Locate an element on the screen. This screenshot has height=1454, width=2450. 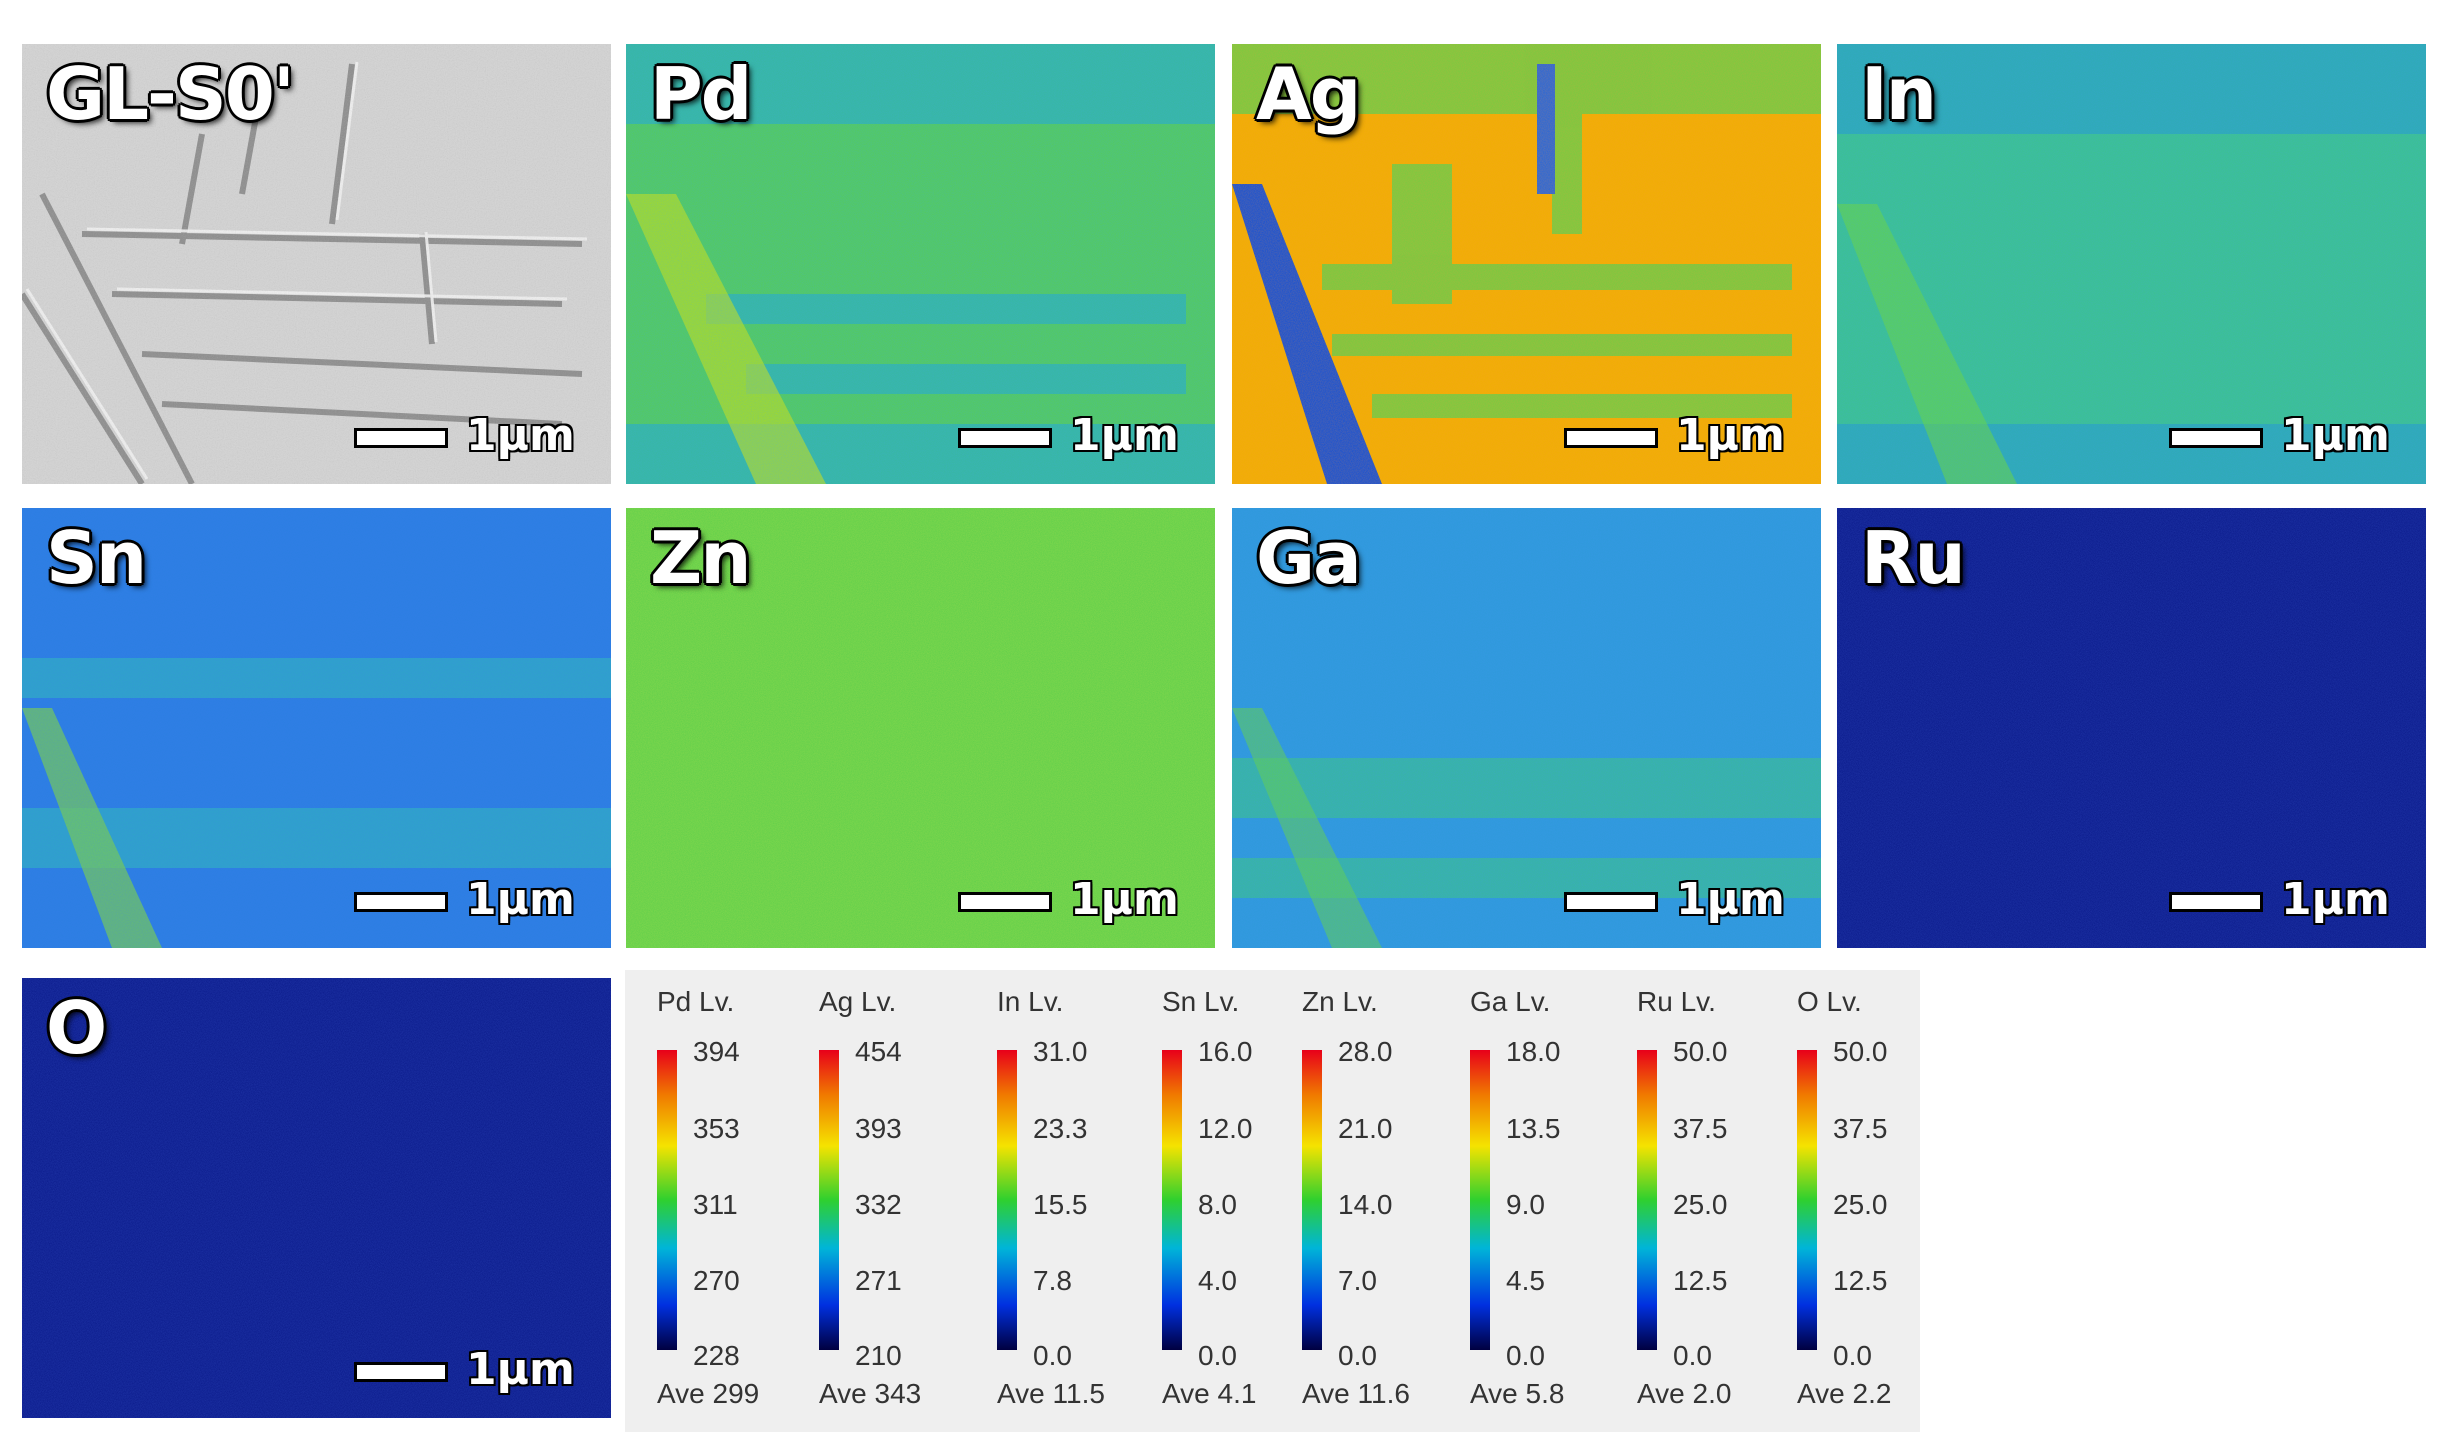
panel-label: GL-S0' is located at coordinates (170, 94).